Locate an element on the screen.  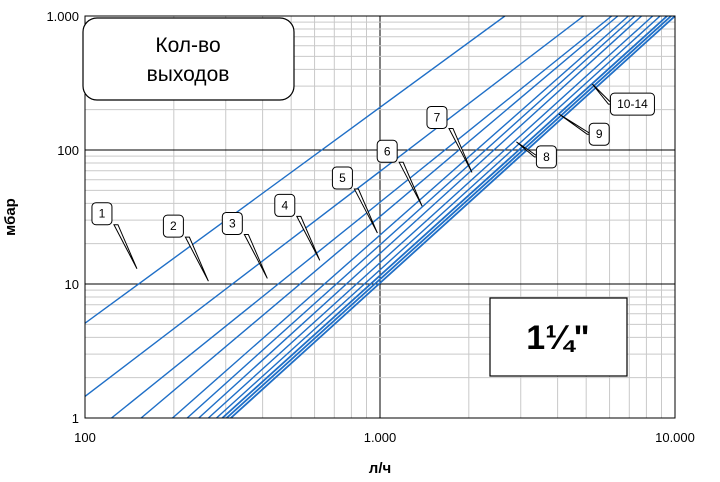
callout-label: 9 is located at coordinates (599, 134).